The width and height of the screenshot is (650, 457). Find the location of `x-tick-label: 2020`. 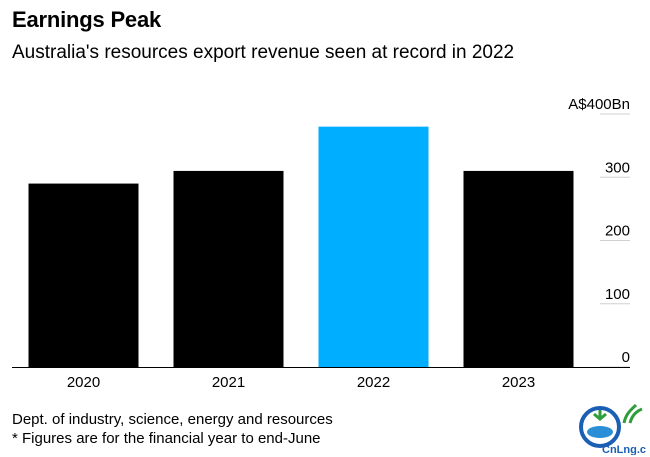

x-tick-label: 2020 is located at coordinates (83, 382).